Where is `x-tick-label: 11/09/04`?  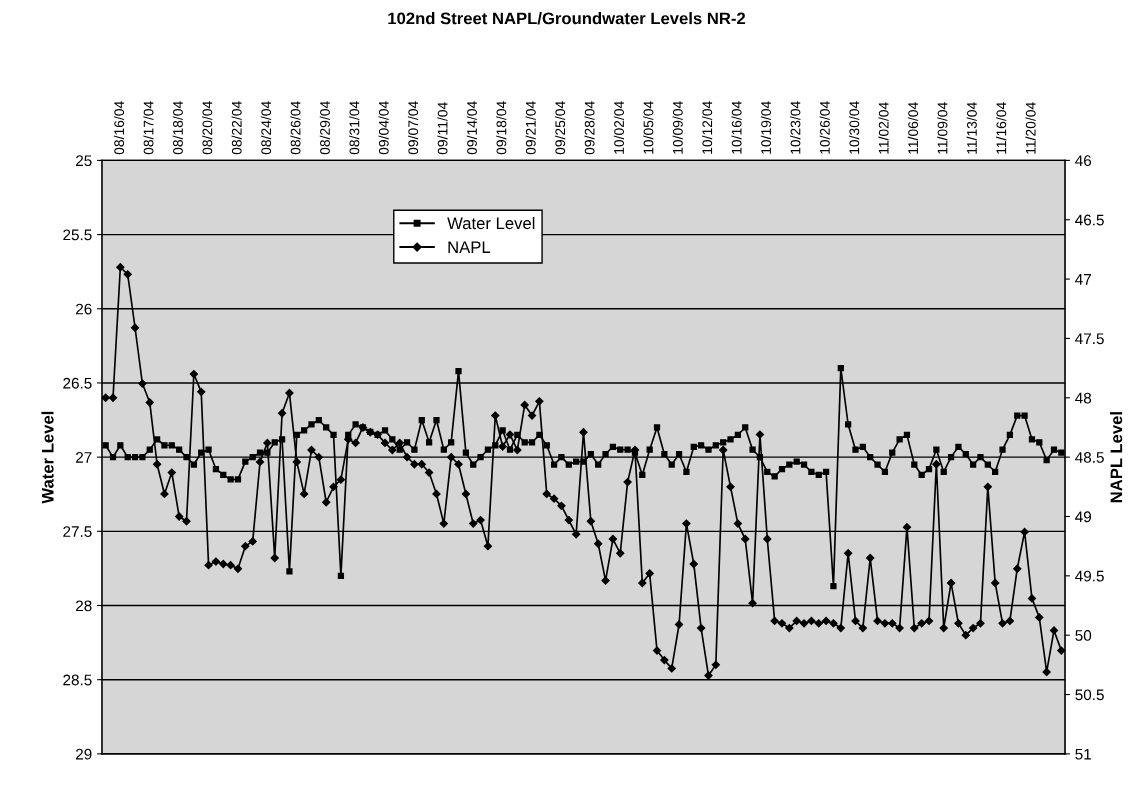
x-tick-label: 11/09/04 is located at coordinates (942, 128).